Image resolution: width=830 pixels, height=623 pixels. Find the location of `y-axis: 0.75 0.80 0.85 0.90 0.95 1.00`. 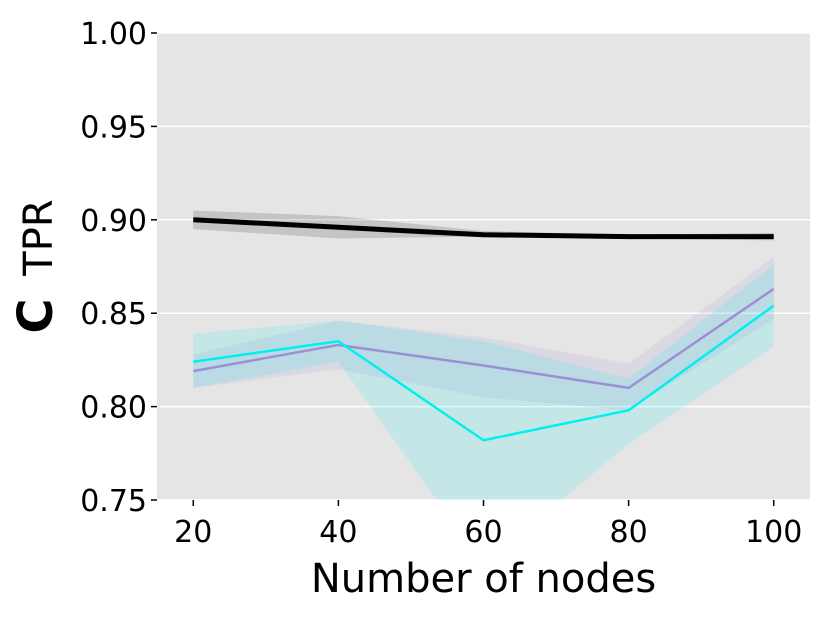

y-axis: 0.75 0.80 0.85 0.90 0.95 1.00 is located at coordinates (118, 268).